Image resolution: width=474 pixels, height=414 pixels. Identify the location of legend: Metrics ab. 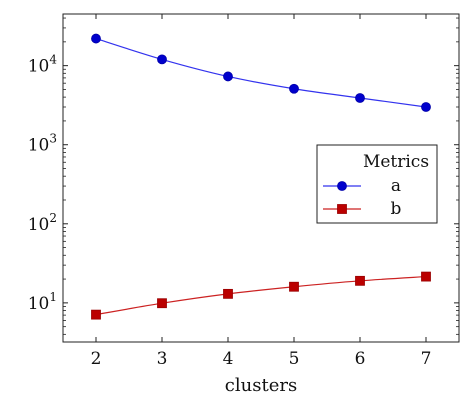
(377, 184).